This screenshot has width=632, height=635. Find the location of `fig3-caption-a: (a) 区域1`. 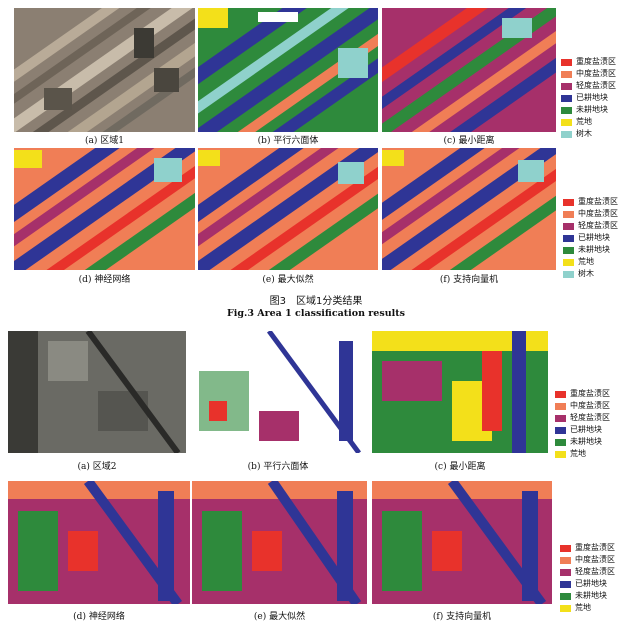

fig3-caption-a: (a) 区域1 is located at coordinates (104, 141).